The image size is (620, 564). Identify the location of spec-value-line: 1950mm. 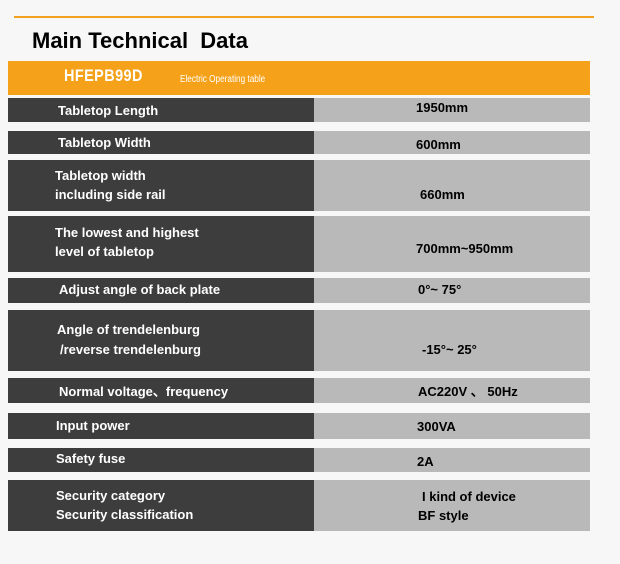
(442, 107).